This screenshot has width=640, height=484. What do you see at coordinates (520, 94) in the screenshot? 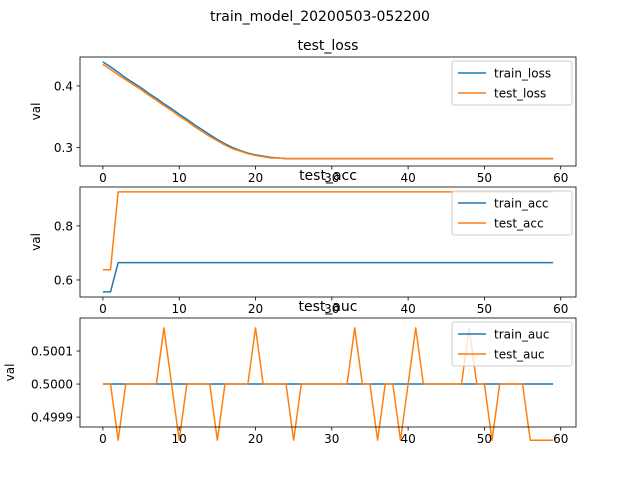
I see `legend-label-test_loss: test_loss` at bounding box center [520, 94].